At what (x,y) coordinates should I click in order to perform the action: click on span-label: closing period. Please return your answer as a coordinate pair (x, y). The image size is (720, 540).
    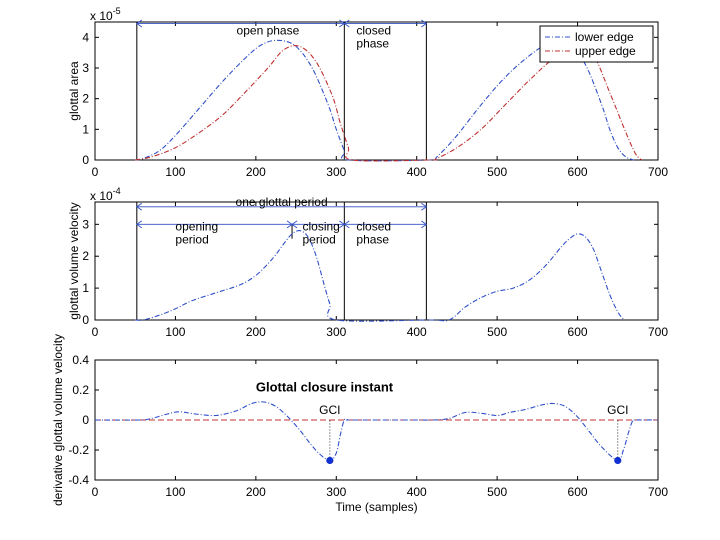
    Looking at the image, I should click on (321, 233).